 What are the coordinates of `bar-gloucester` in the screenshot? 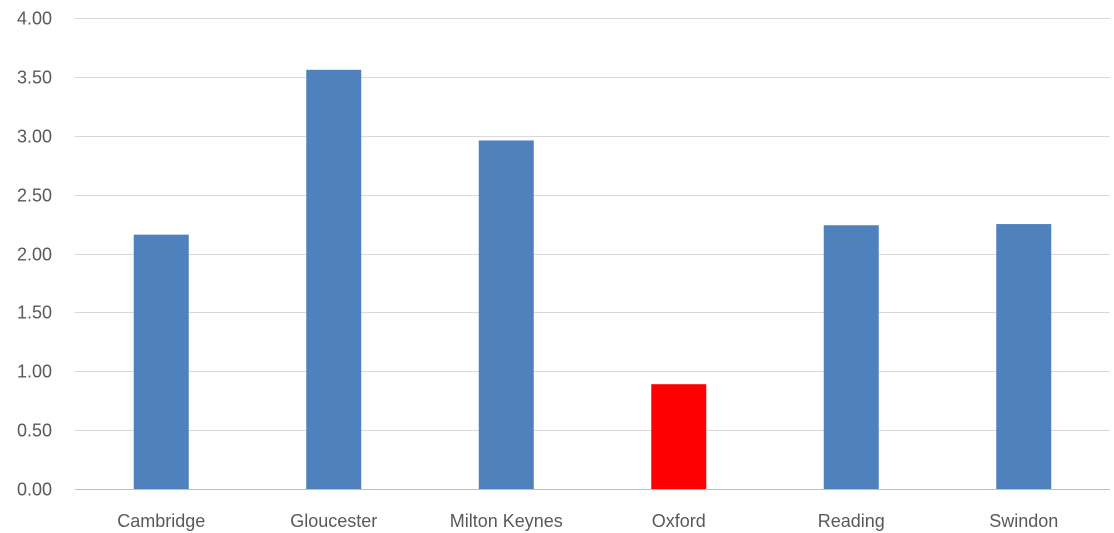 It's located at (334, 279).